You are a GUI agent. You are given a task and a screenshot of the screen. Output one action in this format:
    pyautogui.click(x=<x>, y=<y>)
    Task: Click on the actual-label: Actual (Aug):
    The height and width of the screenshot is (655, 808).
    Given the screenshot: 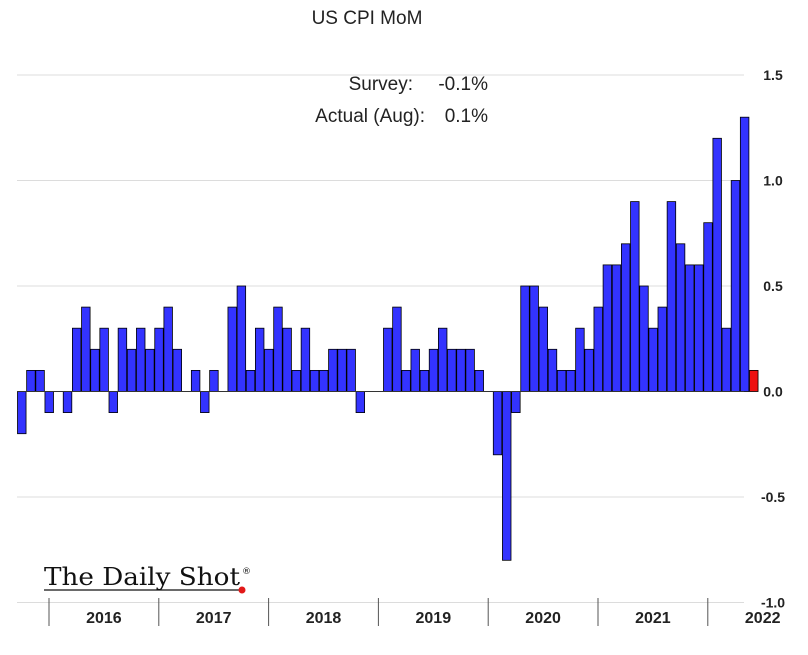 What is the action you would take?
    pyautogui.click(x=370, y=116)
    